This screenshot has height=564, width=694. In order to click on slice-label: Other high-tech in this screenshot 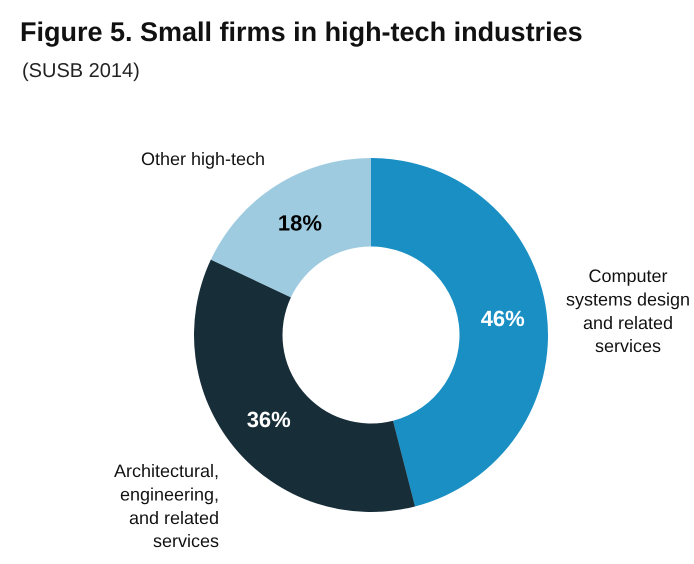, I will do `click(203, 159)`.